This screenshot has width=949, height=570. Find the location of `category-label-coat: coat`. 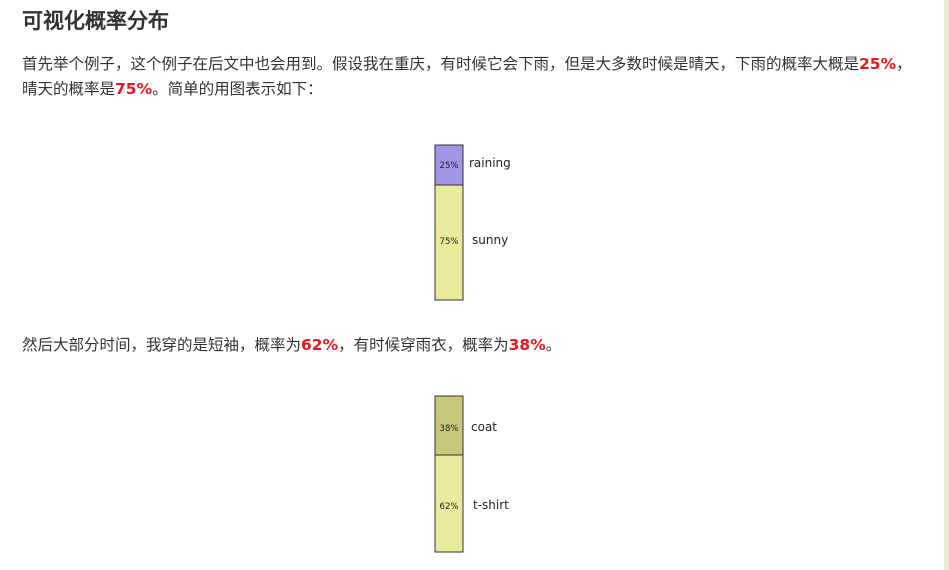

category-label-coat: coat is located at coordinates (484, 427).